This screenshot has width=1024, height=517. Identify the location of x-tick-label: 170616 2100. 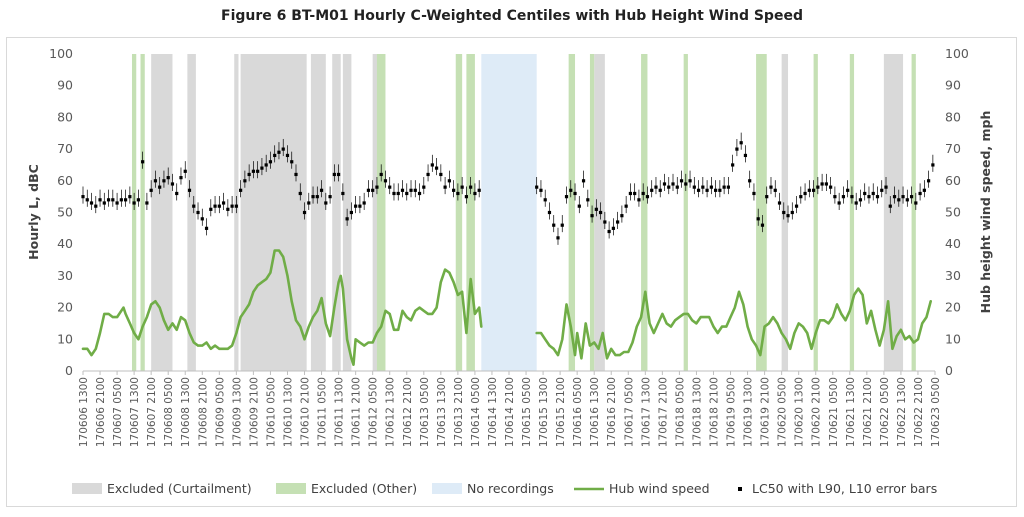
(612, 412).